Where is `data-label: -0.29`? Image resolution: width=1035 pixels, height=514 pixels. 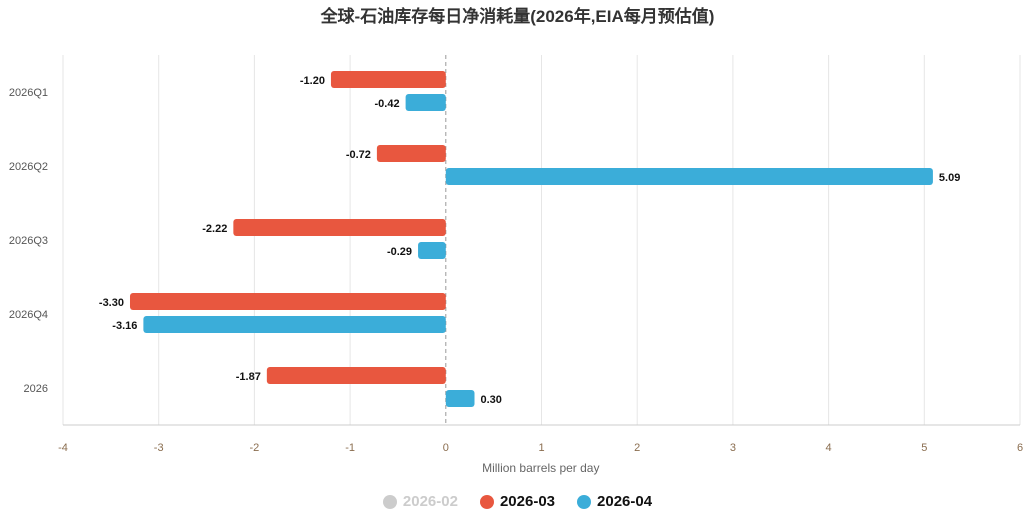
data-label: -0.29 is located at coordinates (399, 252).